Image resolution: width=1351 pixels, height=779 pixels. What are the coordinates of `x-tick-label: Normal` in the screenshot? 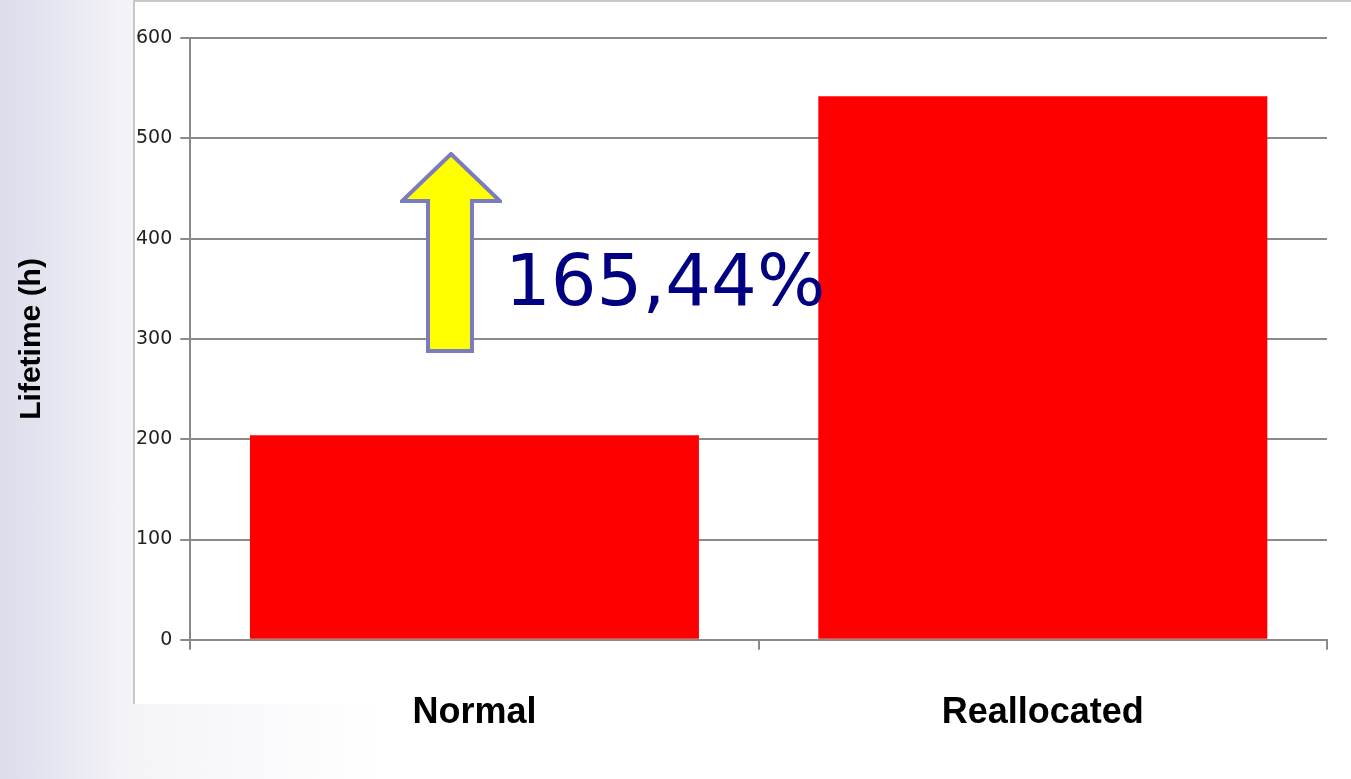 It's located at (474, 711).